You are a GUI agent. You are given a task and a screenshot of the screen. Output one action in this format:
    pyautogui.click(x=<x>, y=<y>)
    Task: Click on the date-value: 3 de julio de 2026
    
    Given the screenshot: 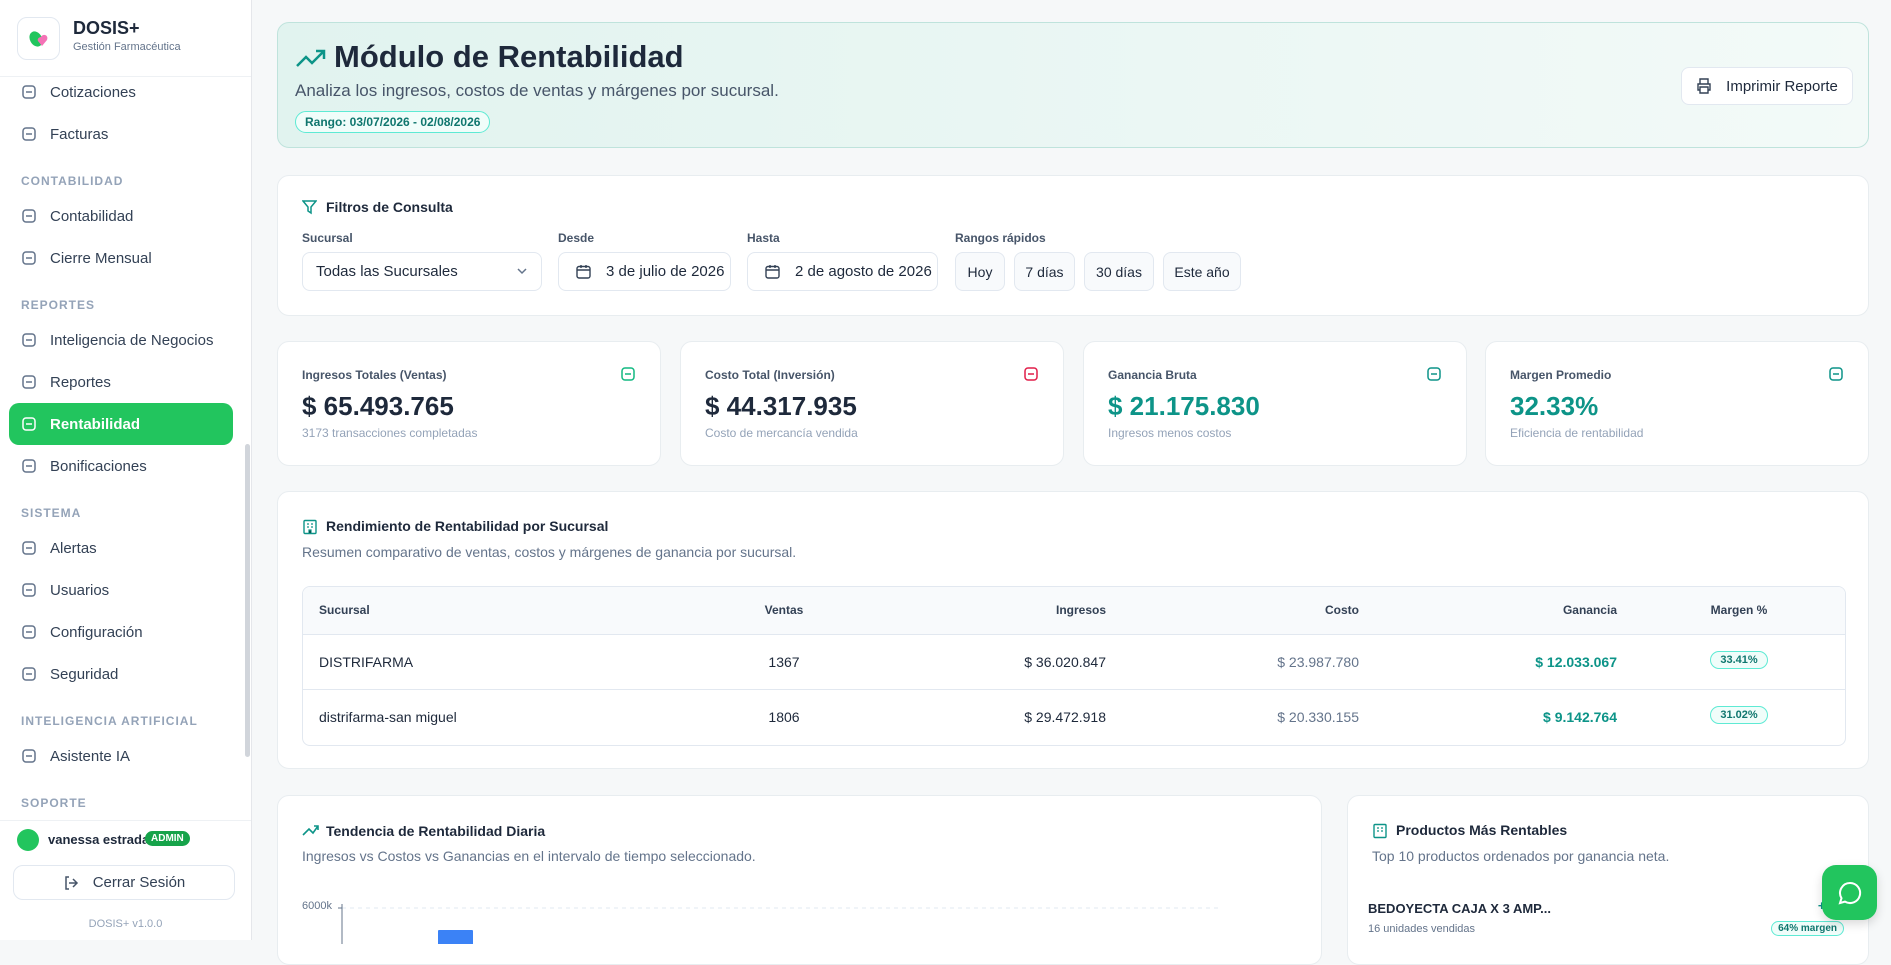 What is the action you would take?
    pyautogui.click(x=665, y=271)
    